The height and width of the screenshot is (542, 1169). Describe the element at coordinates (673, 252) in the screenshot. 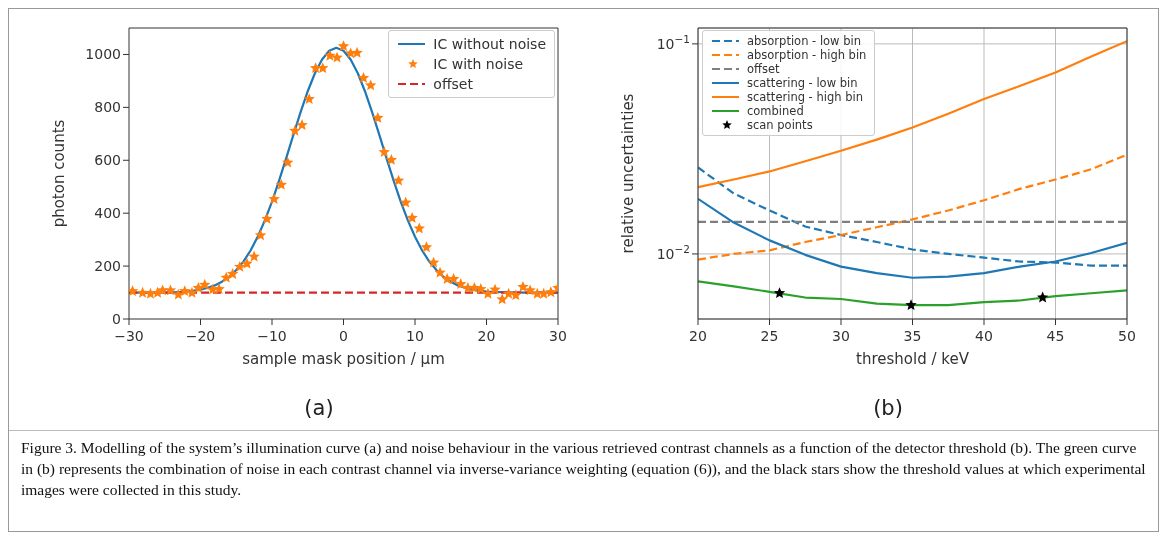

I see `y-tick-label: 10$^{−2}$` at that location.